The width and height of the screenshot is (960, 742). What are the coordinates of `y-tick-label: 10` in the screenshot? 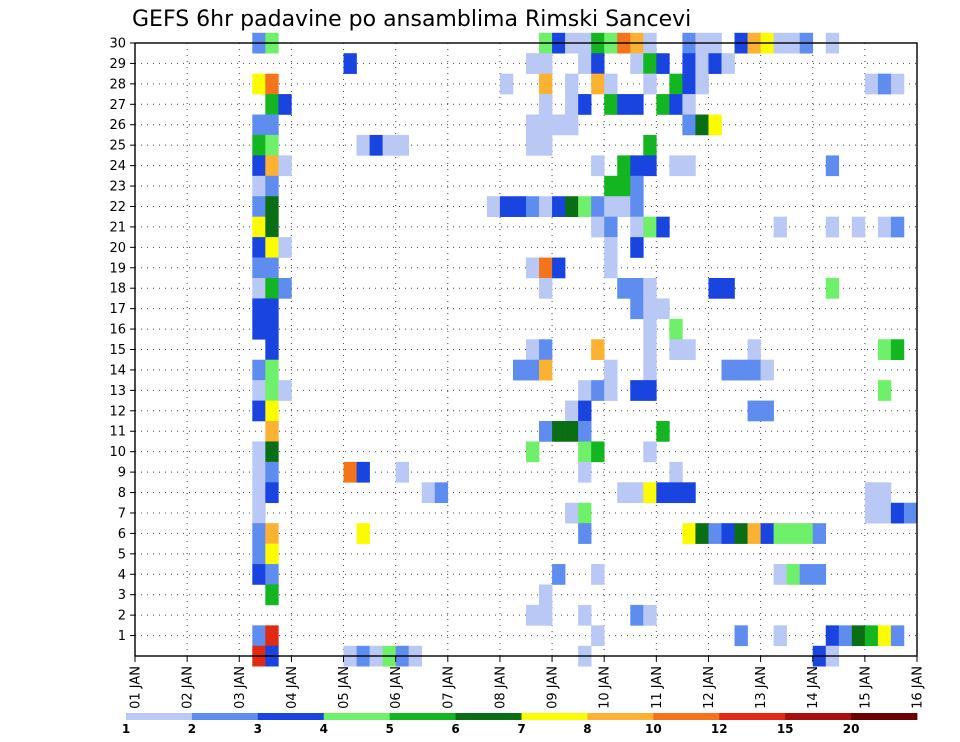 It's located at (117, 452).